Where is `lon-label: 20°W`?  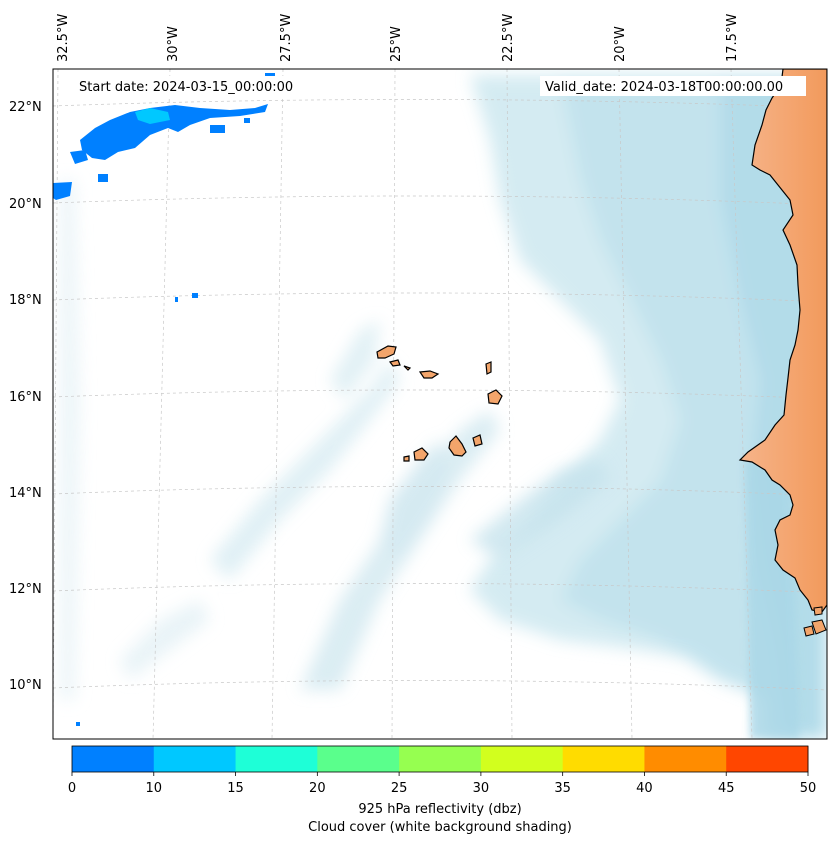 lon-label: 20°W is located at coordinates (620, 44).